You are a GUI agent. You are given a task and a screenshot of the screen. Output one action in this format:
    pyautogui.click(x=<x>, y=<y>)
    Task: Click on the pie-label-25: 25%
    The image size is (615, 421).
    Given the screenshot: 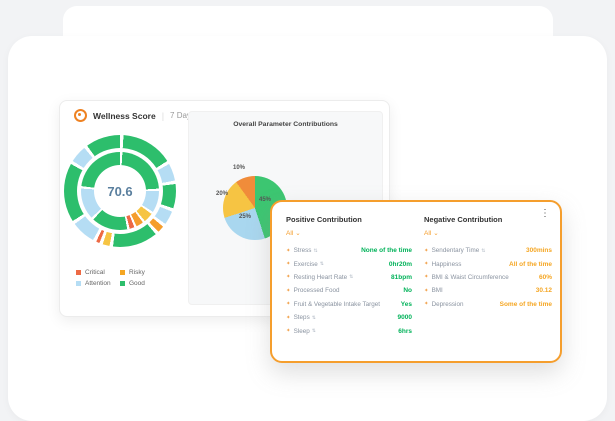 What is the action you would take?
    pyautogui.click(x=245, y=217)
    